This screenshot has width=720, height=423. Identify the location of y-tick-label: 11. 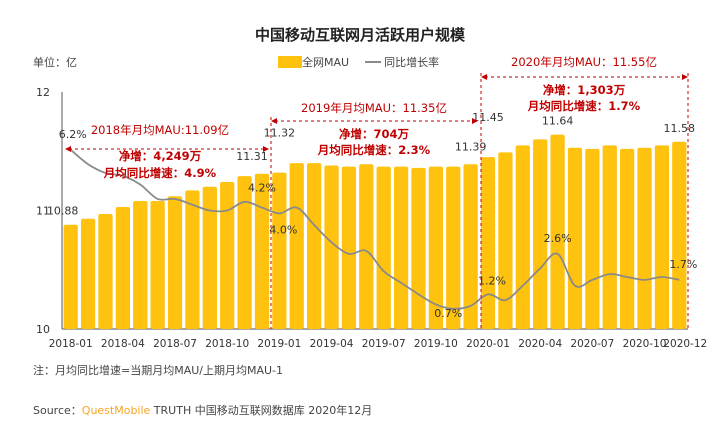
(43, 211).